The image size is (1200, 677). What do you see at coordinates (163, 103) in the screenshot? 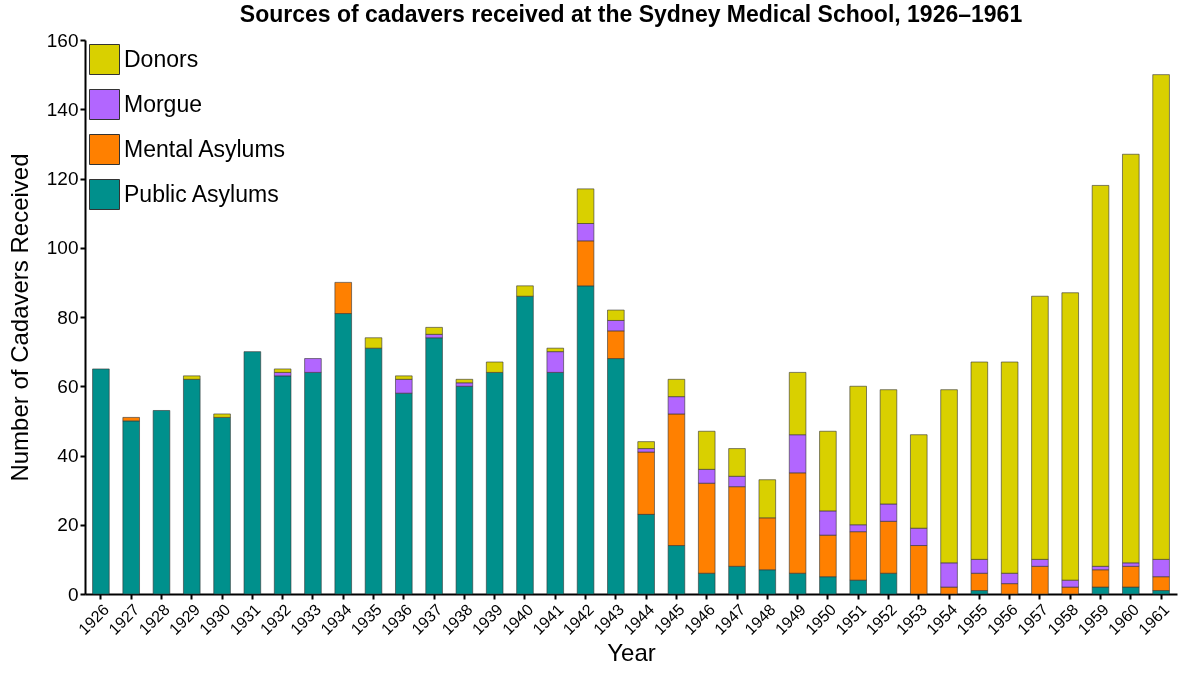
I see `legend-label: Morgue` at bounding box center [163, 103].